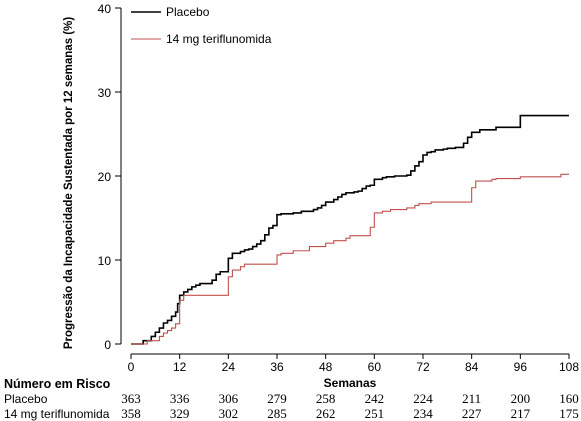  I want to click on x-tick-label: 96, so click(521, 367).